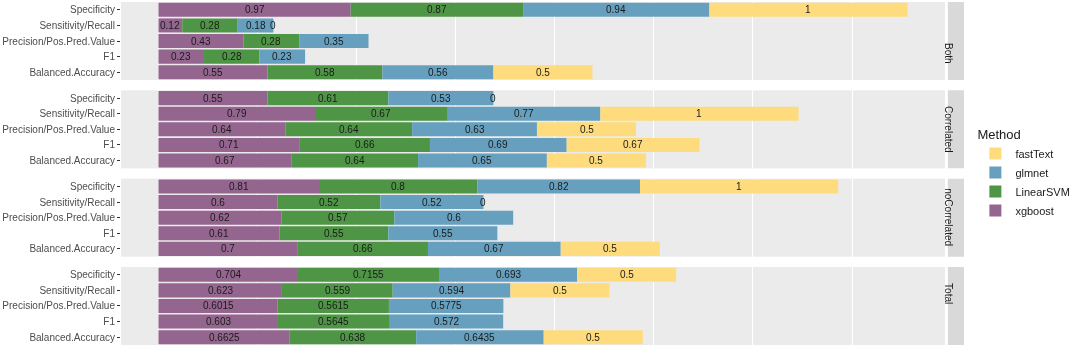  Describe the element at coordinates (441, 98) in the screenshot. I see `data-label: 0.53` at that location.